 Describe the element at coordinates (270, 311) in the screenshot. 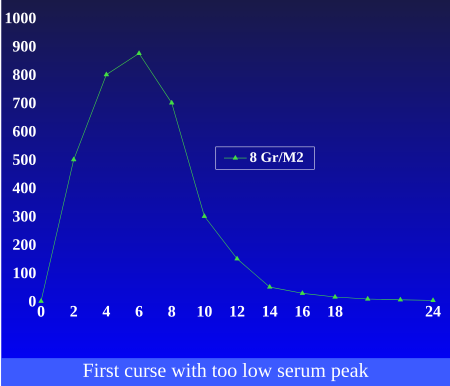

I see `x-tick-label: 14` at that location.